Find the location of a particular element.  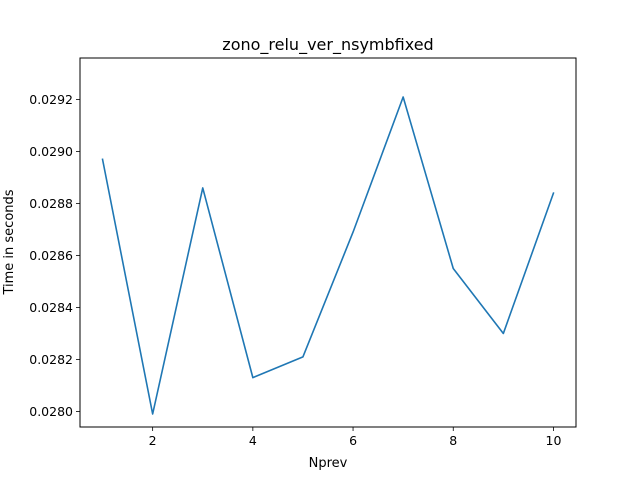

x-tick-label: 2 is located at coordinates (153, 440).